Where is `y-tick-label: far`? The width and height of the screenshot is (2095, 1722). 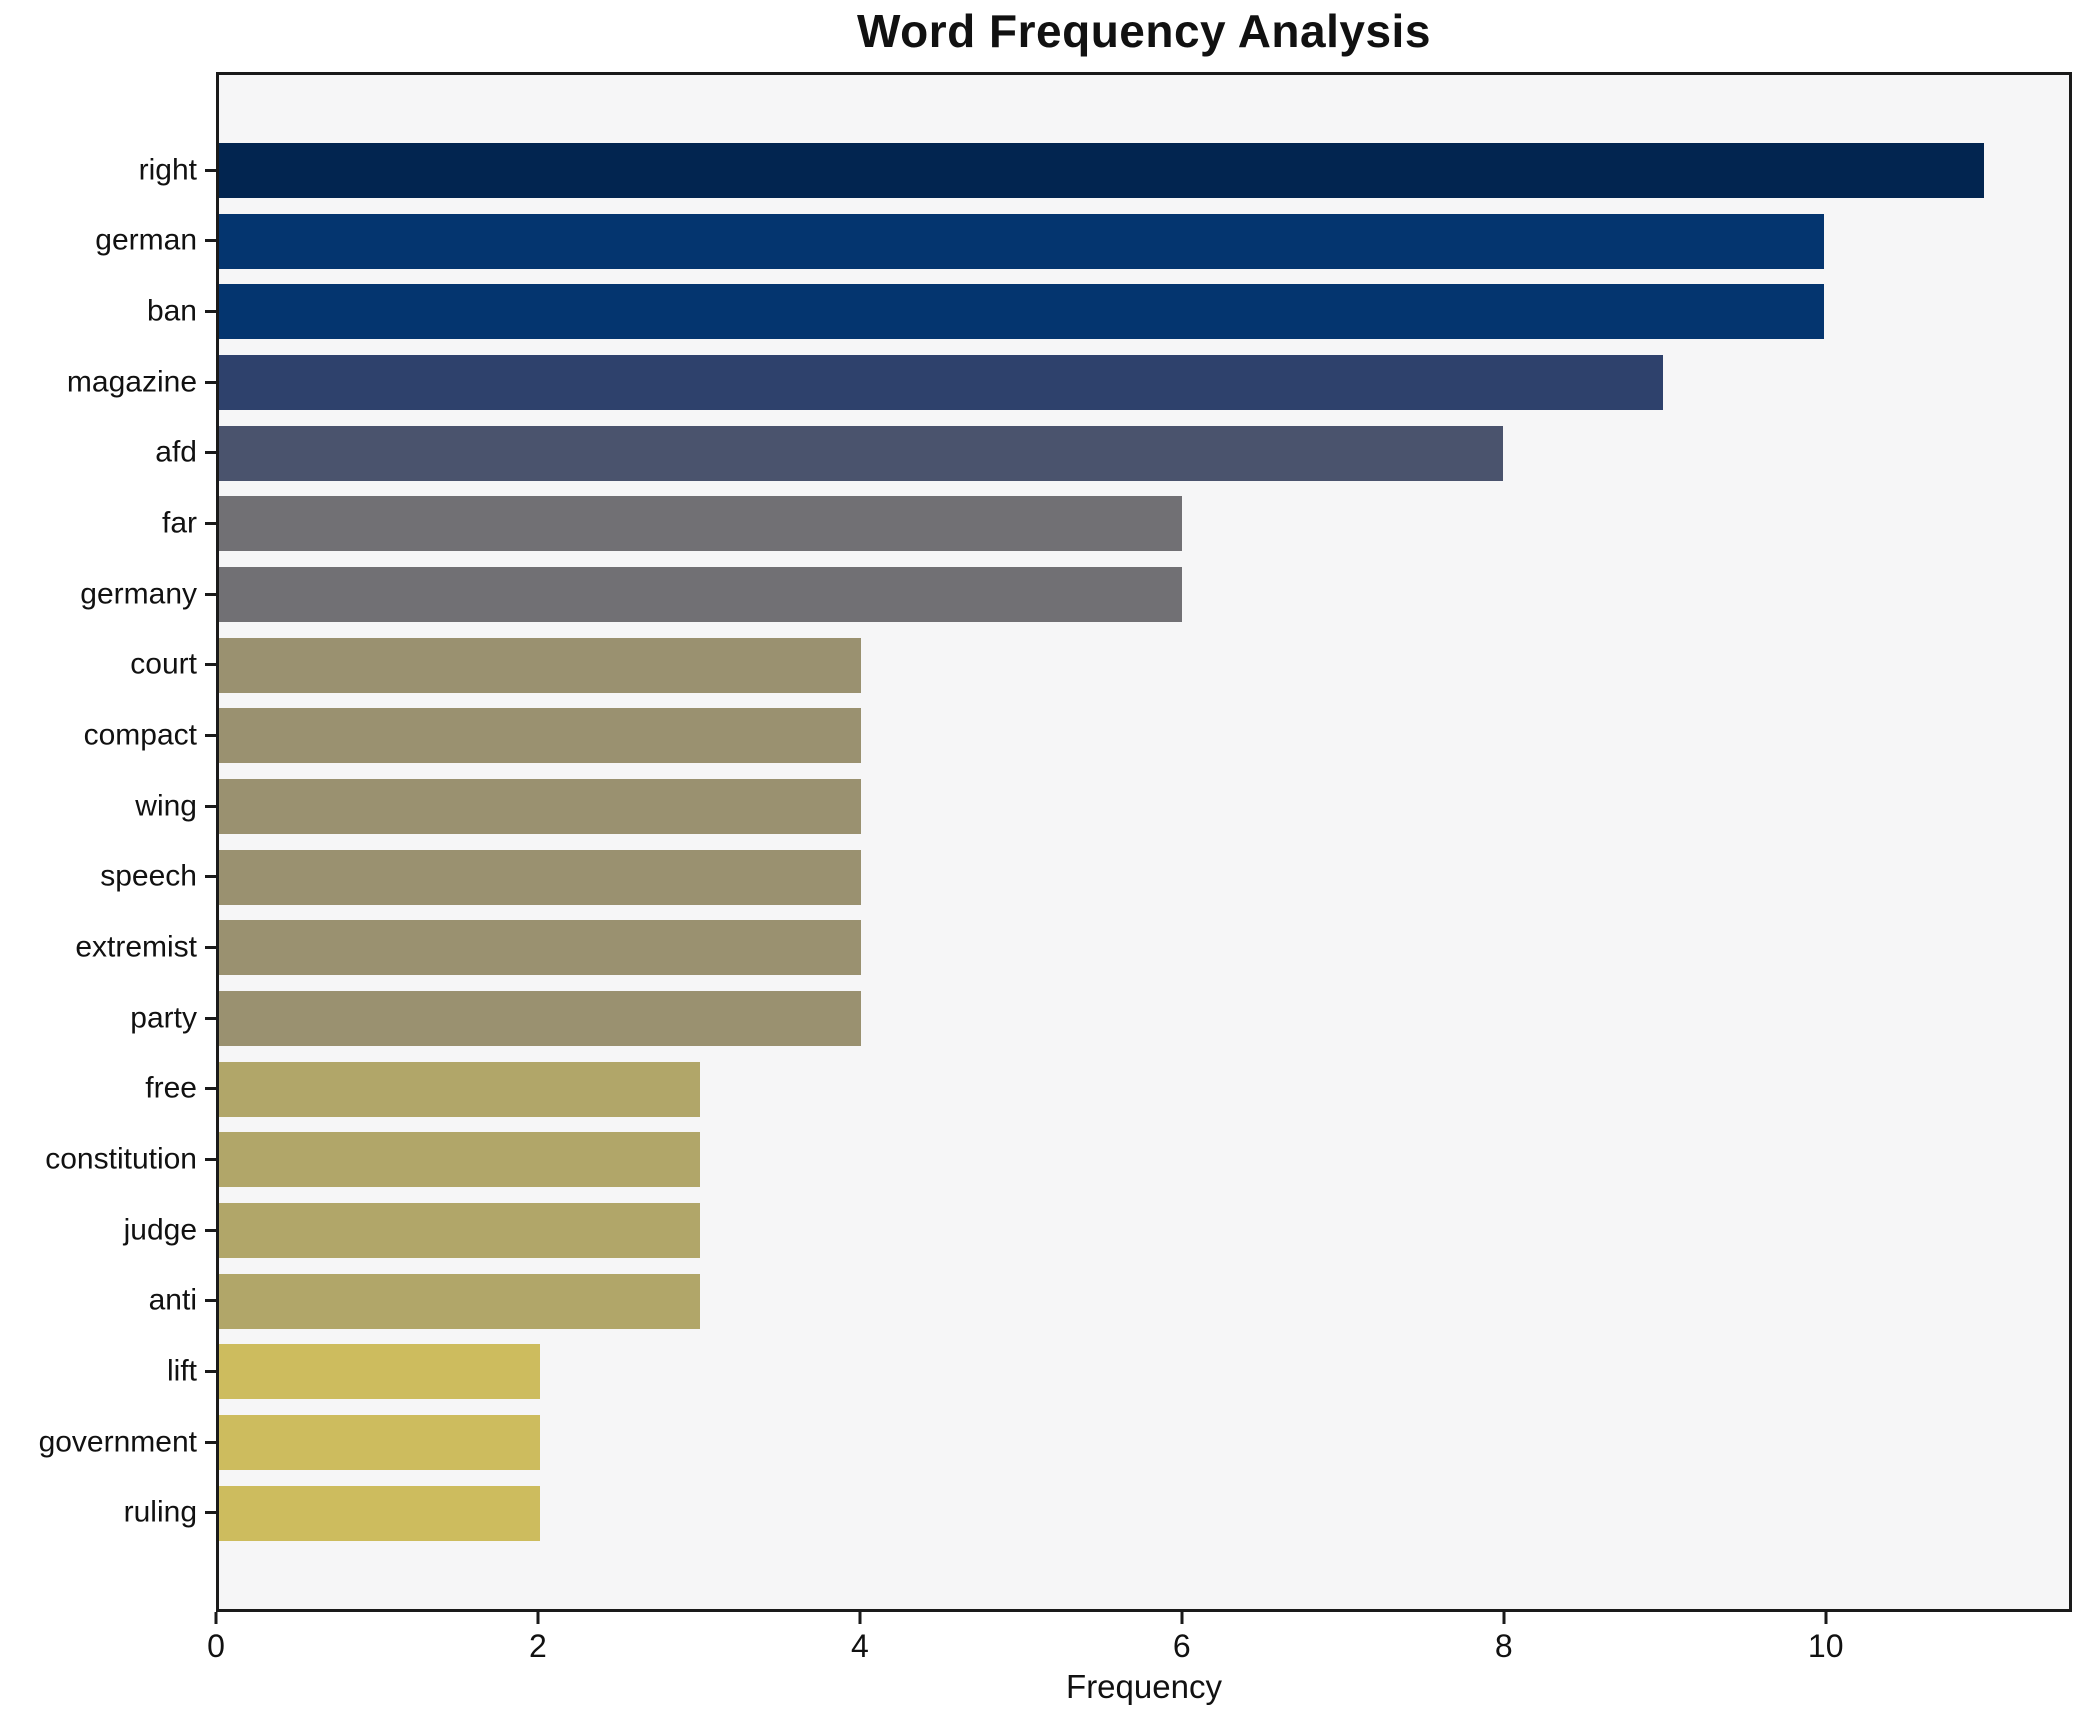
y-tick-label: far is located at coordinates (179, 523).